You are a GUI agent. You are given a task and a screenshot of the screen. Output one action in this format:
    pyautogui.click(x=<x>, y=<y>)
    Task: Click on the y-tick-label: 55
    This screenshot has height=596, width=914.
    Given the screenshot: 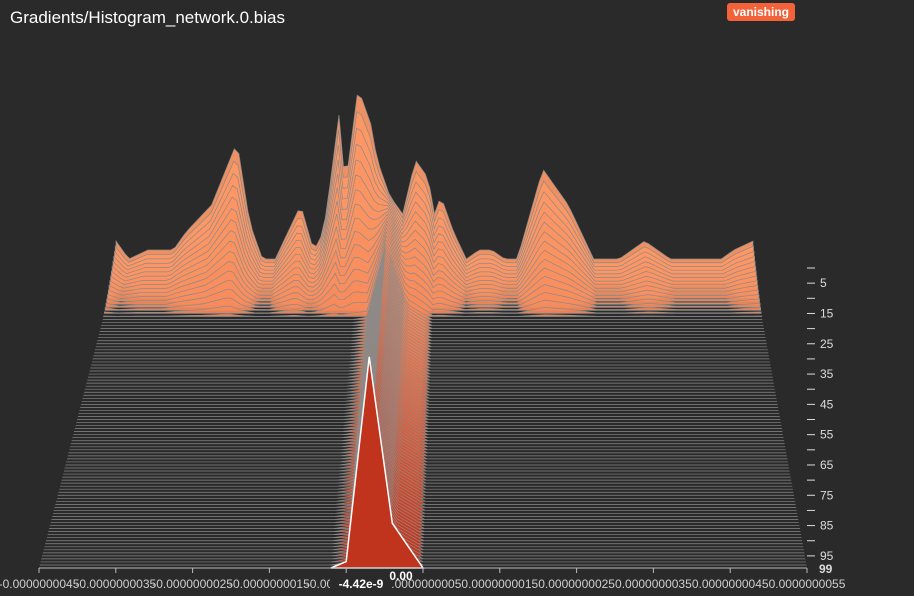 What is the action you would take?
    pyautogui.click(x=827, y=435)
    